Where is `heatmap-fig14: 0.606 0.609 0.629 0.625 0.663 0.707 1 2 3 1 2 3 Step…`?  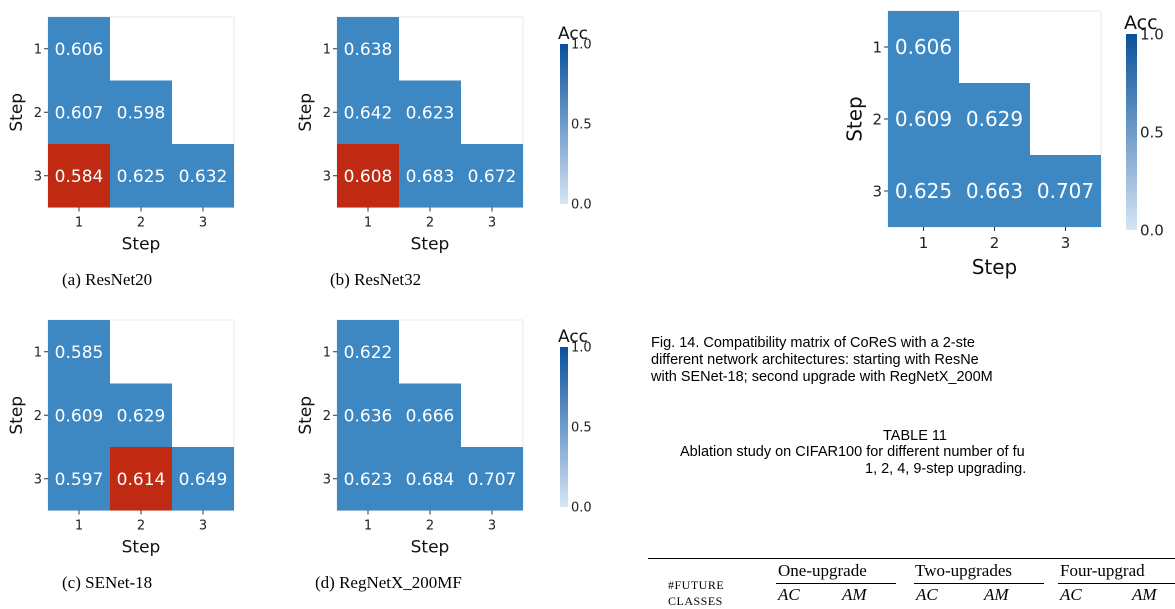 heatmap-fig14: 0.606 0.609 0.629 0.625 0.663 0.707 1 2 3 1 2 3 Step… is located at coordinates (972, 144).